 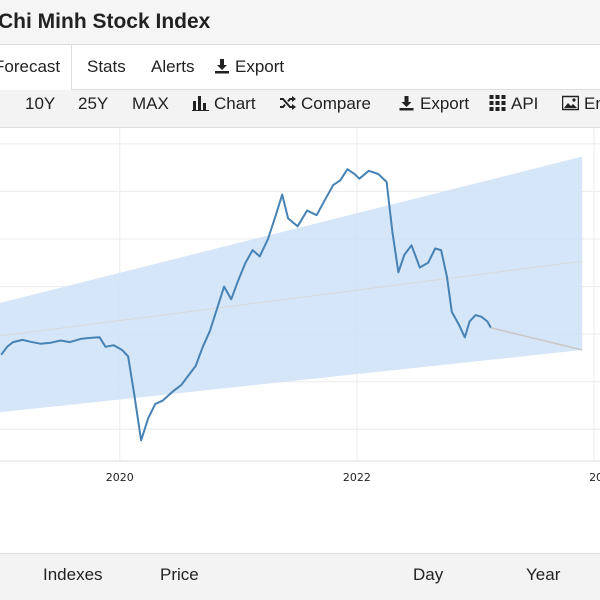 I want to click on tab-bar: Forecast Stats Alerts Export, so click(x=300, y=68).